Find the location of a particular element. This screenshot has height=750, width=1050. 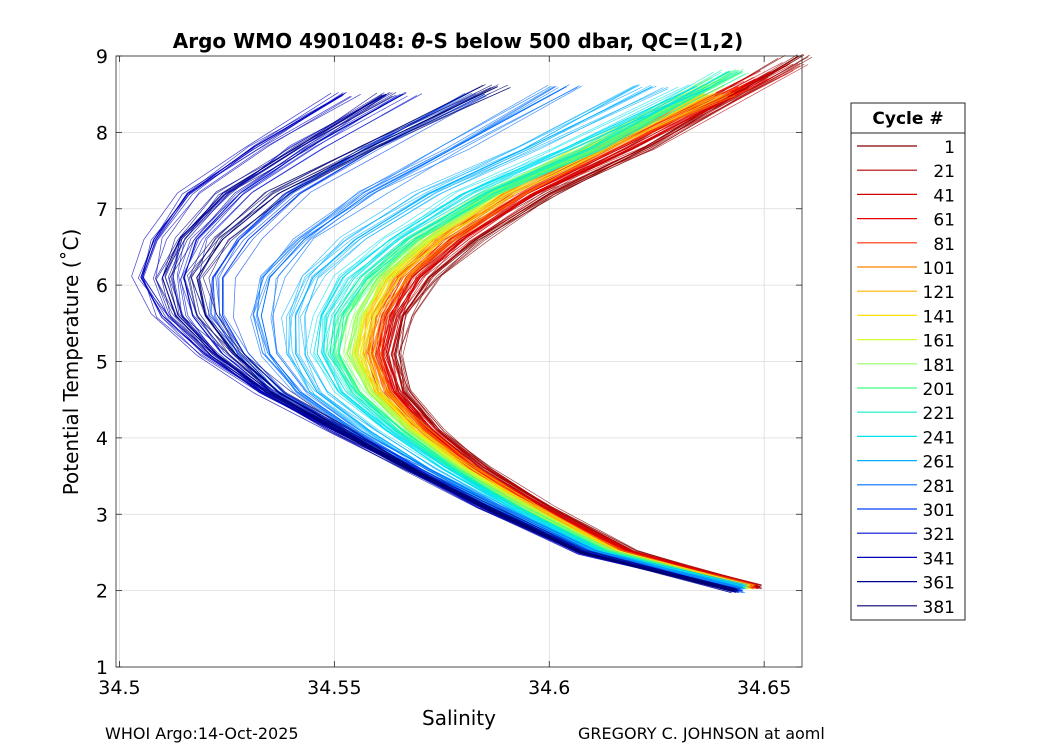

legend-label-41: 41 is located at coordinates (944, 196).